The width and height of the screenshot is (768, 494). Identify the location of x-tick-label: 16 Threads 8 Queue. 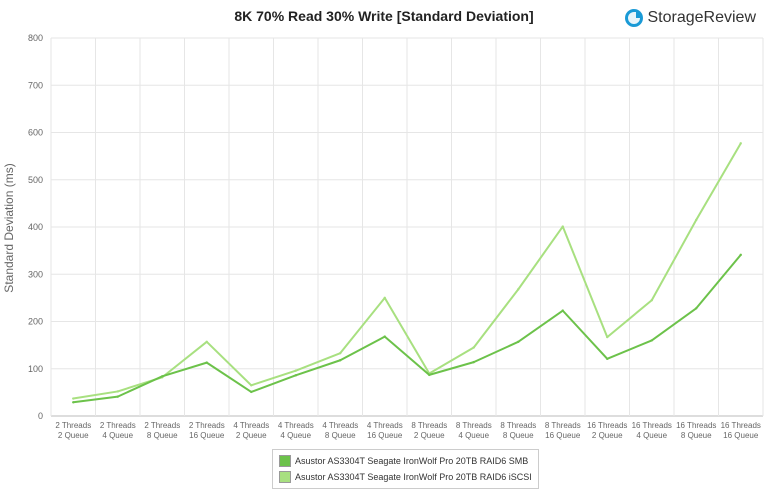
(696, 430).